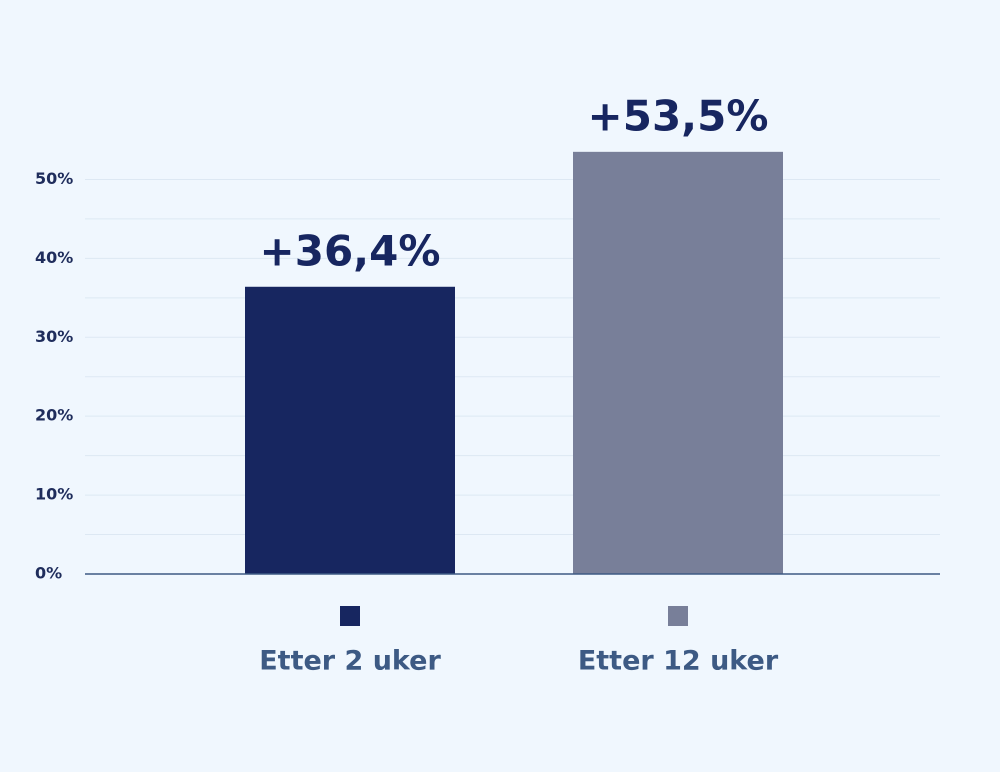 Image resolution: width=1000 pixels, height=772 pixels. Describe the element at coordinates (48, 573) in the screenshot. I see `y-tick-label: 0%` at that location.